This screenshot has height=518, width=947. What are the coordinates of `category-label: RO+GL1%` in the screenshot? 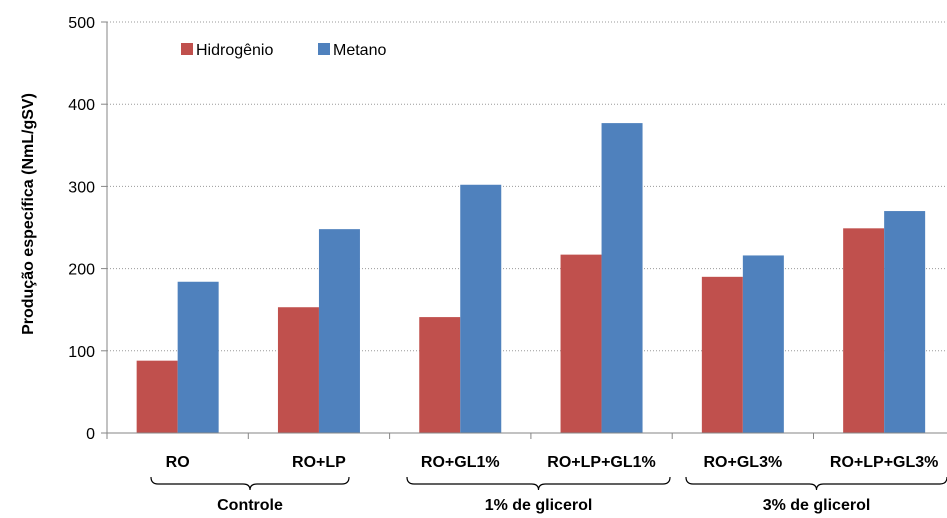 It's located at (460, 462).